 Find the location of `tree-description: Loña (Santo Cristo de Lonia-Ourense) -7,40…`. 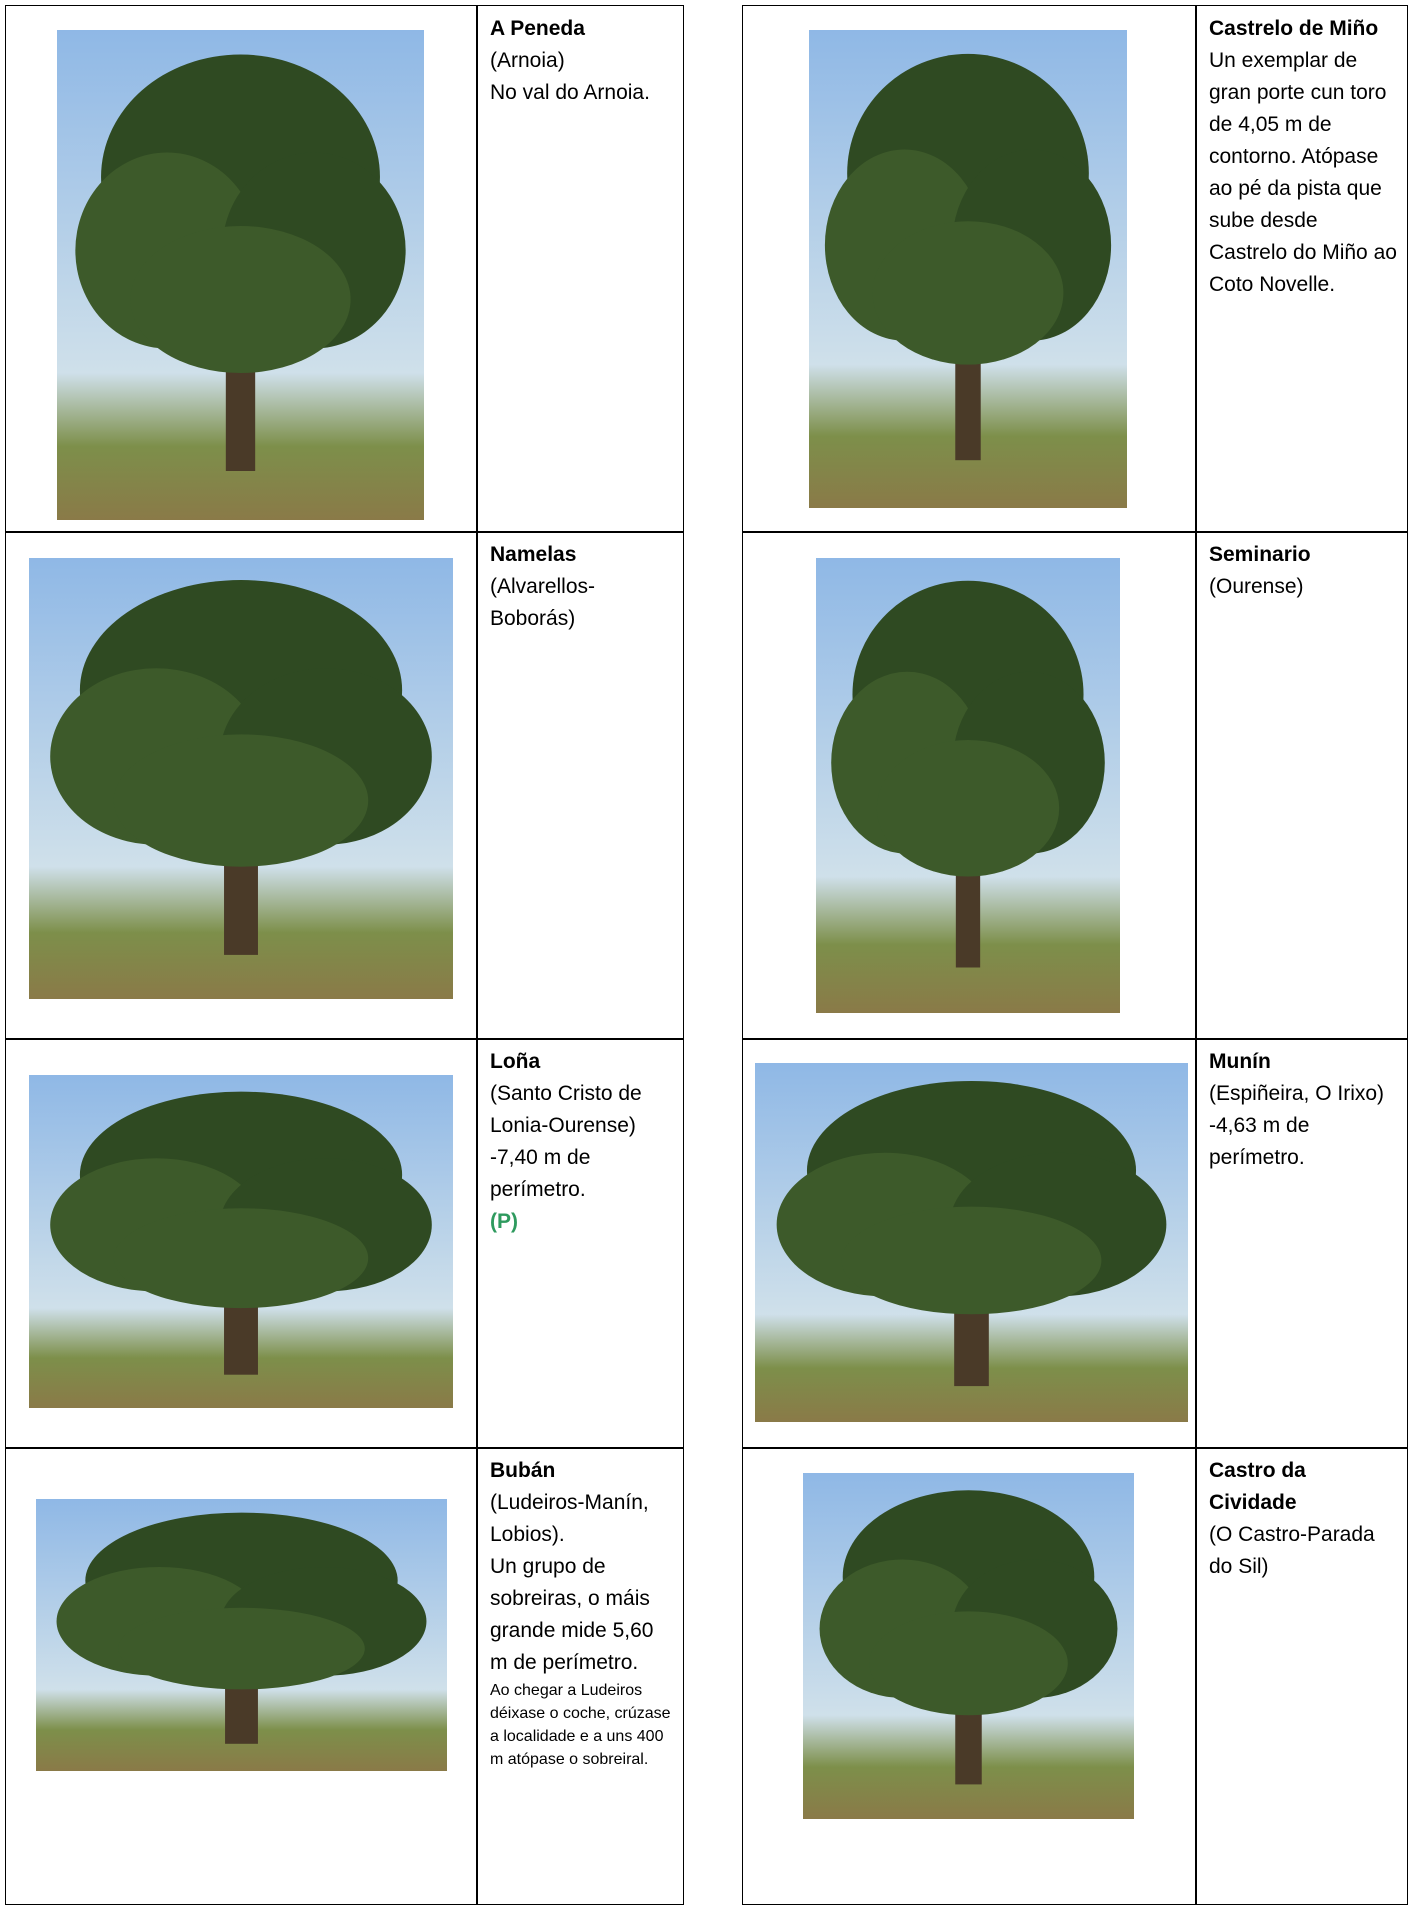

tree-description: Loña (Santo Cristo de Lonia-Ourense) -7,40… is located at coordinates (582, 1142).